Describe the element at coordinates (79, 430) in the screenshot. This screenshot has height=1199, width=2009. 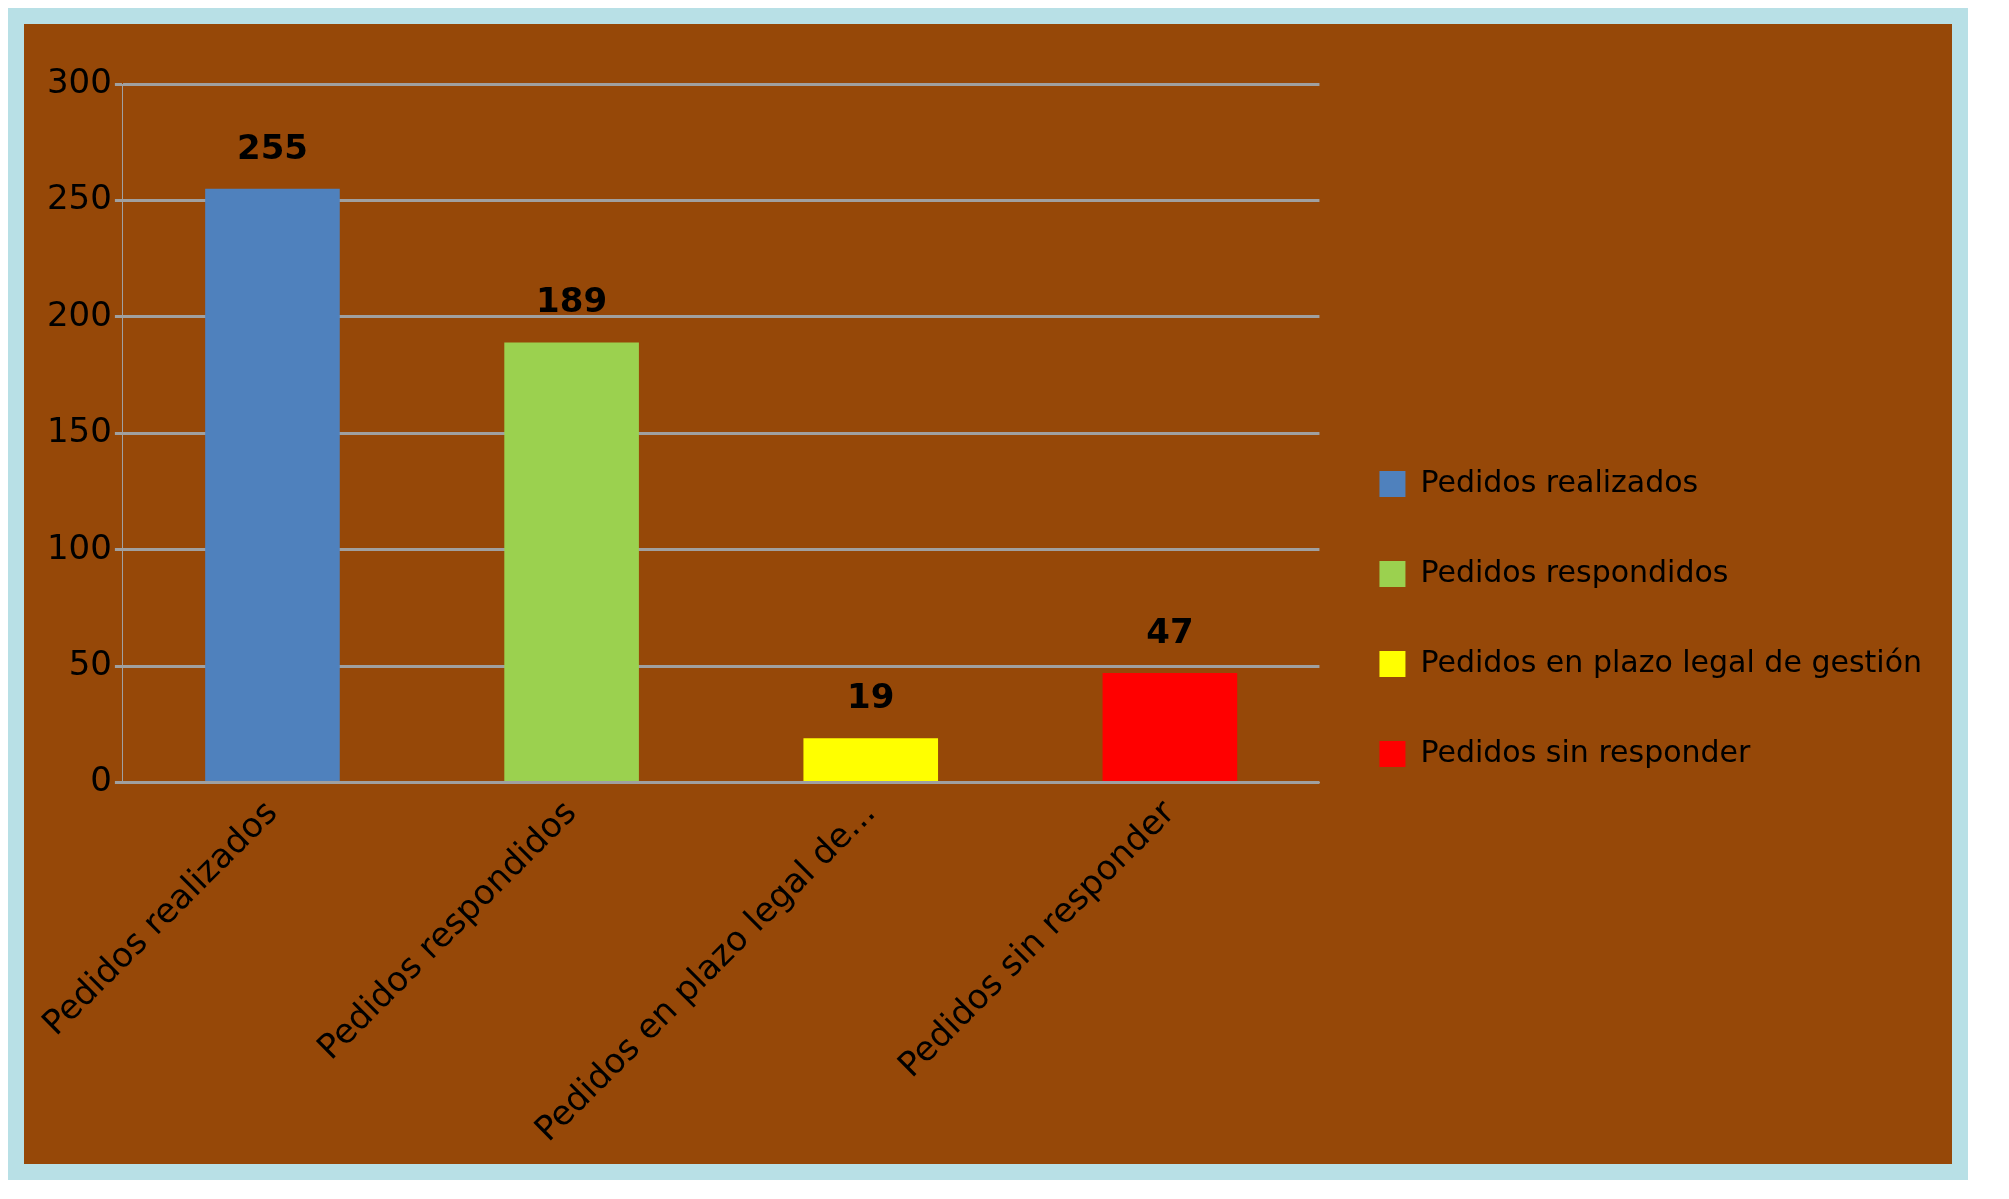
I see `y-tick-label: 150` at that location.